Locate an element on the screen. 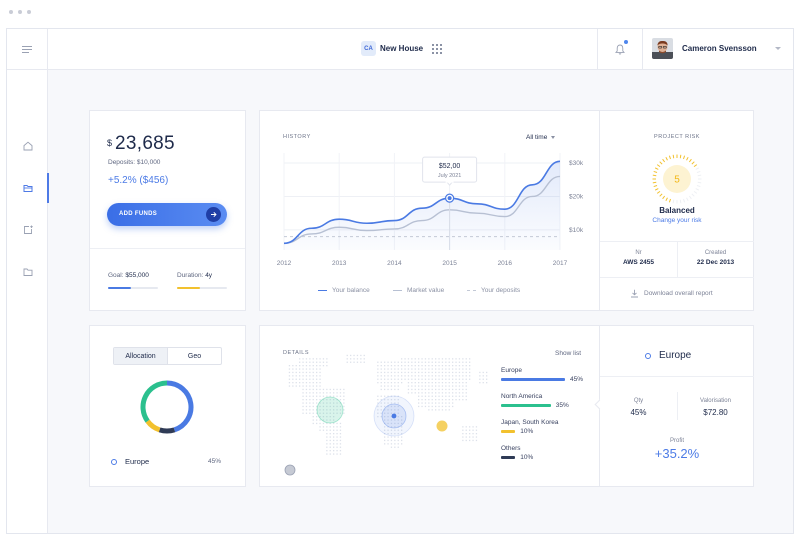 This screenshot has height=540, width=800. region-pct: 10% is located at coordinates (527, 431).